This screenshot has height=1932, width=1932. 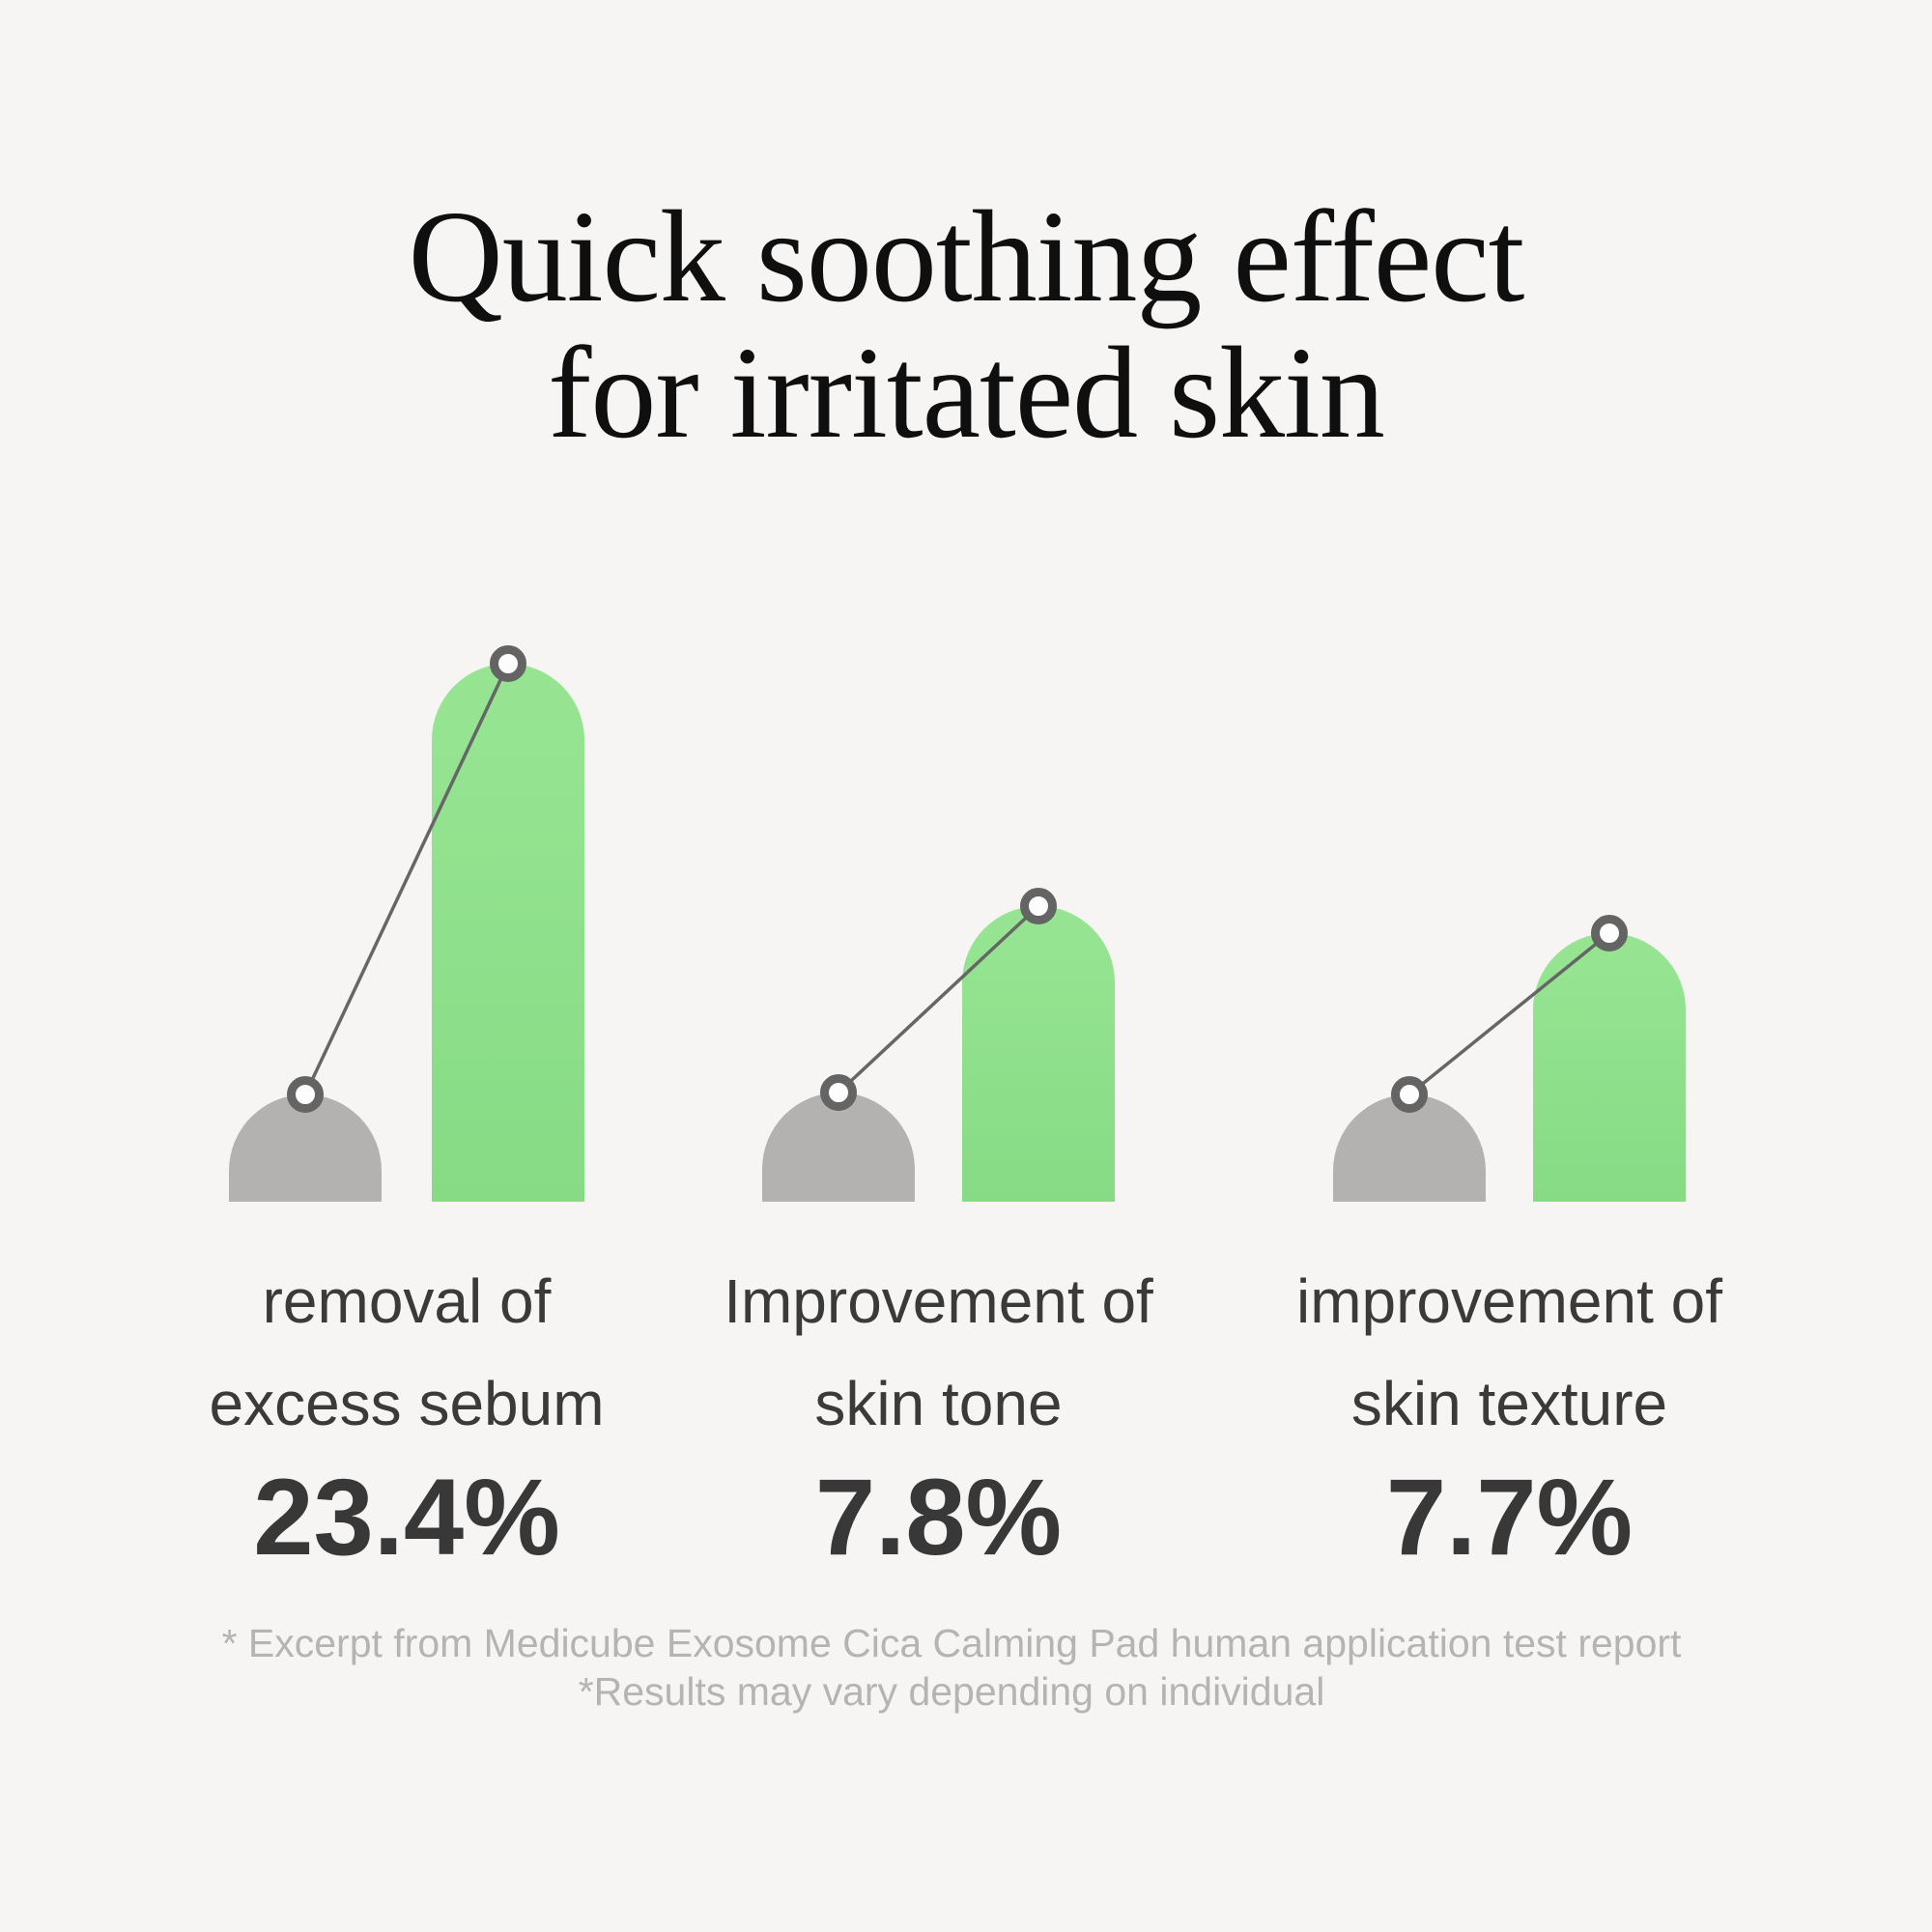 I want to click on improvement-value: 7.8%, so click(x=938, y=1517).